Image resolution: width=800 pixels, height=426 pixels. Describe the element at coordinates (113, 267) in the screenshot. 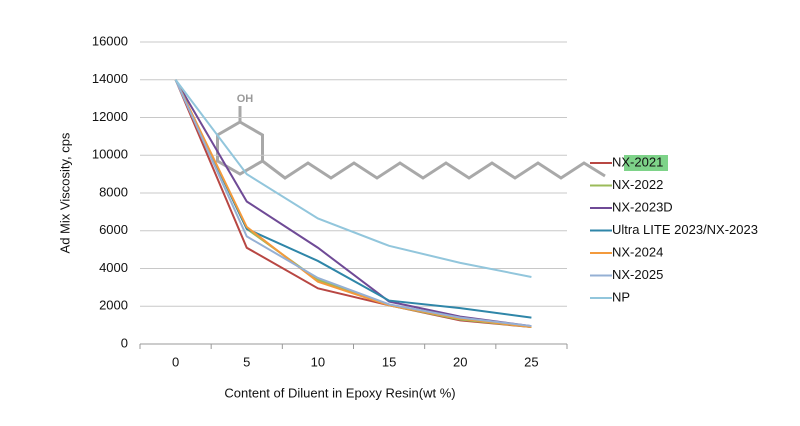

I see `y-tick-label: 4000` at that location.